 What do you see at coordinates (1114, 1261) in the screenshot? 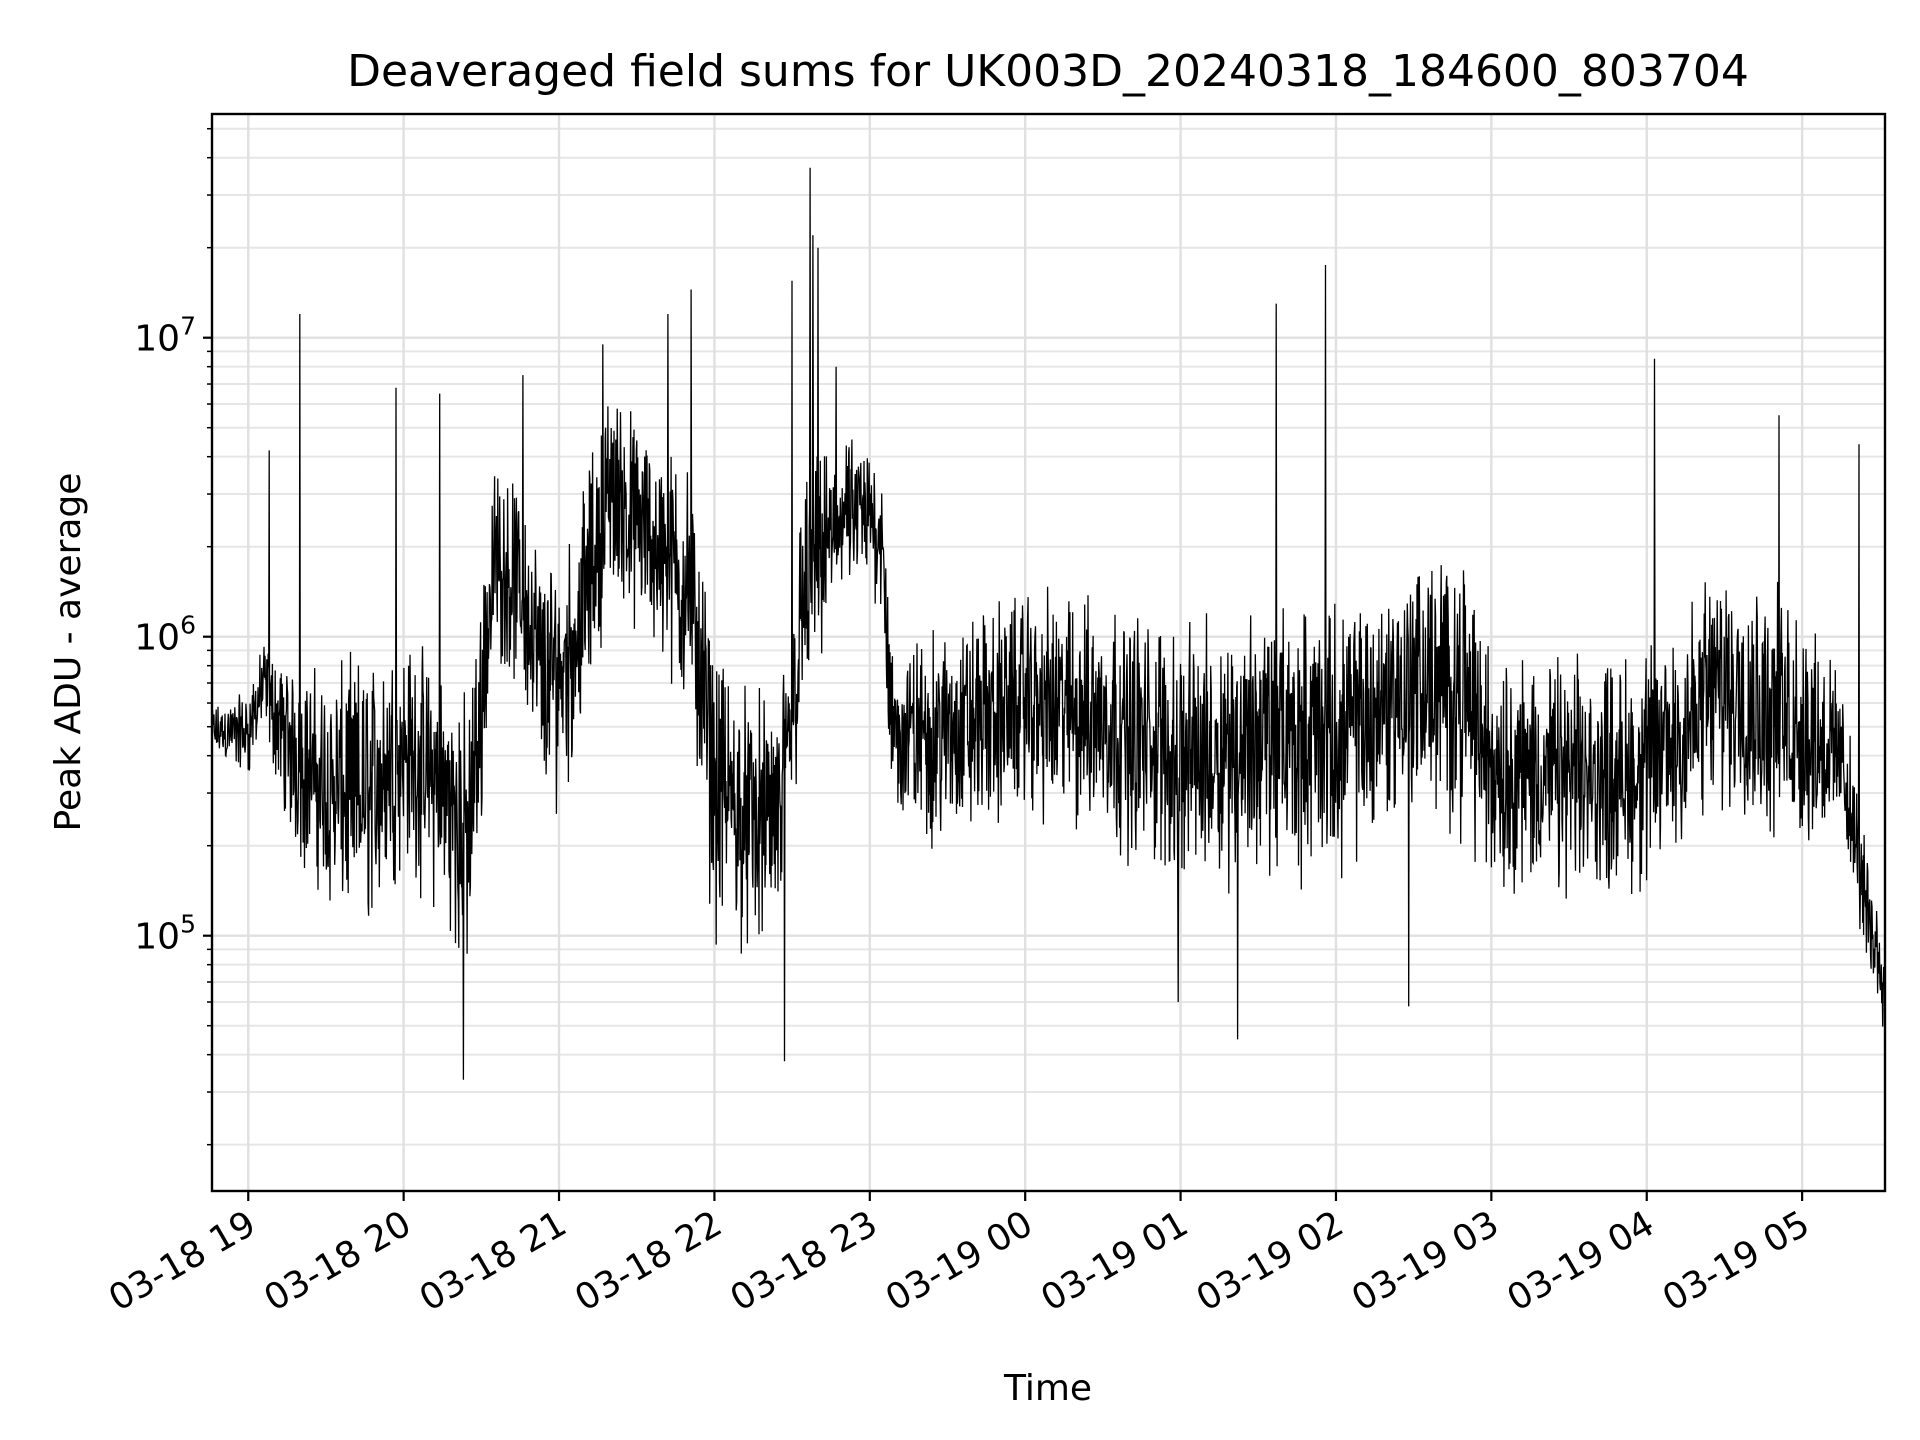
I see `x-tick-label: 03-19 01` at bounding box center [1114, 1261].